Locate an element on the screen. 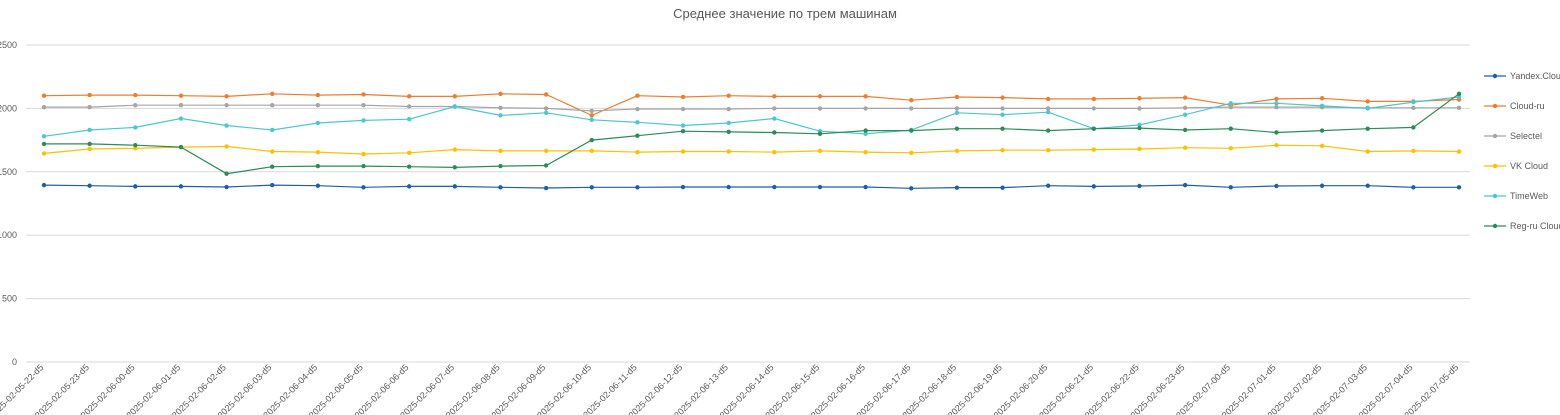 This screenshot has width=1560, height=415. y-tick-label: 500 is located at coordinates (9, 299).